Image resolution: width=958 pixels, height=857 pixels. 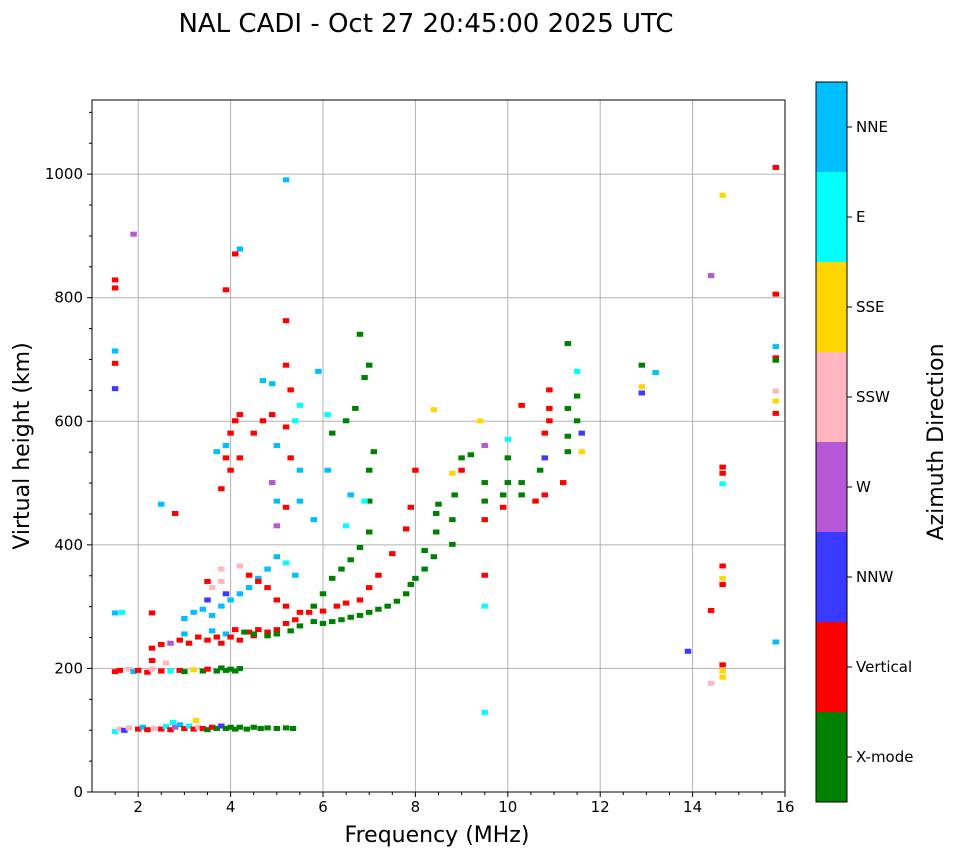 I want to click on colorbar-tick-label: X-mode, so click(x=884, y=757).